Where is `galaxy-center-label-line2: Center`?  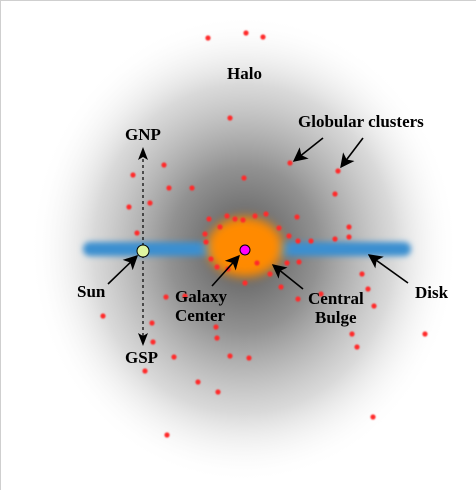
galaxy-center-label-line2: Center is located at coordinates (200, 315).